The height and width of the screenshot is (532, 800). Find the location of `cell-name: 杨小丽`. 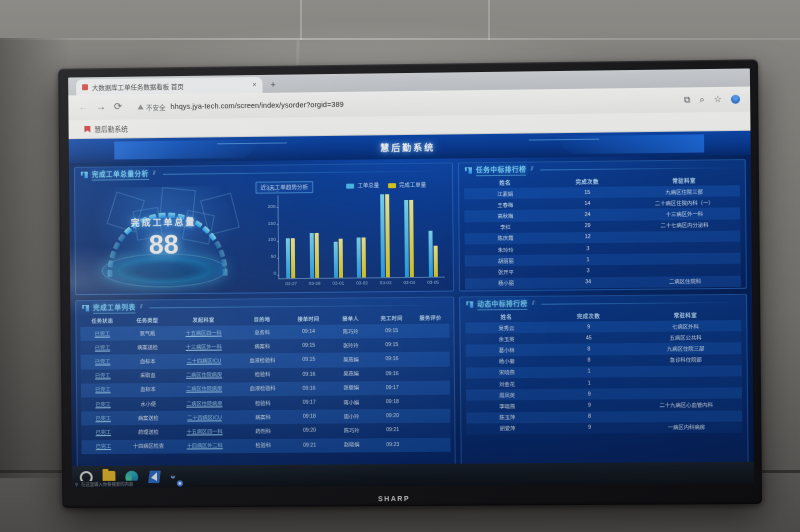

cell-name: 杨小丽 is located at coordinates (506, 284).